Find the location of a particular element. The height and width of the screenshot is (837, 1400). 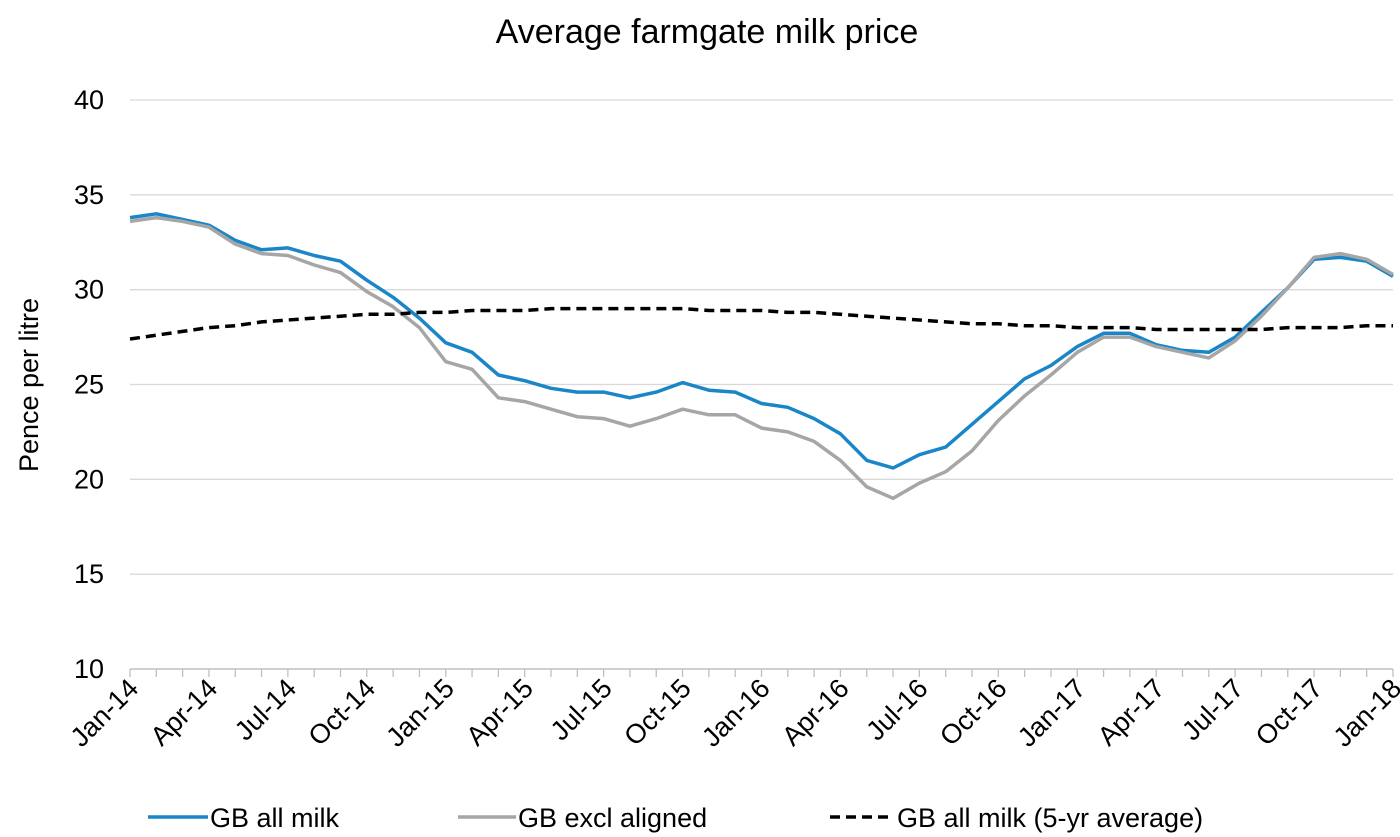

legend-label: GB all milk (5-yr average) is located at coordinates (1050, 818).